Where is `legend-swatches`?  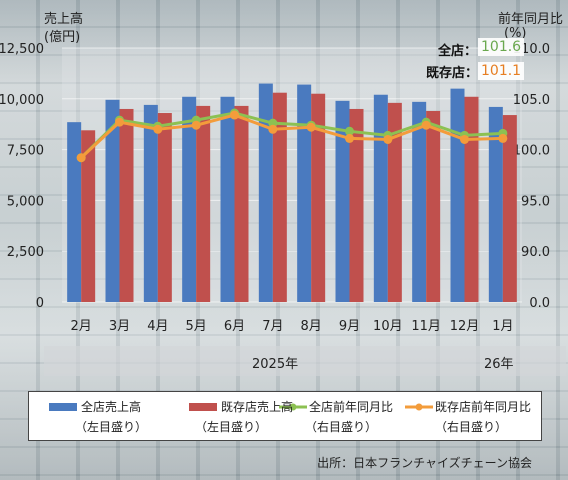 legend-swatches is located at coordinates (241, 407).